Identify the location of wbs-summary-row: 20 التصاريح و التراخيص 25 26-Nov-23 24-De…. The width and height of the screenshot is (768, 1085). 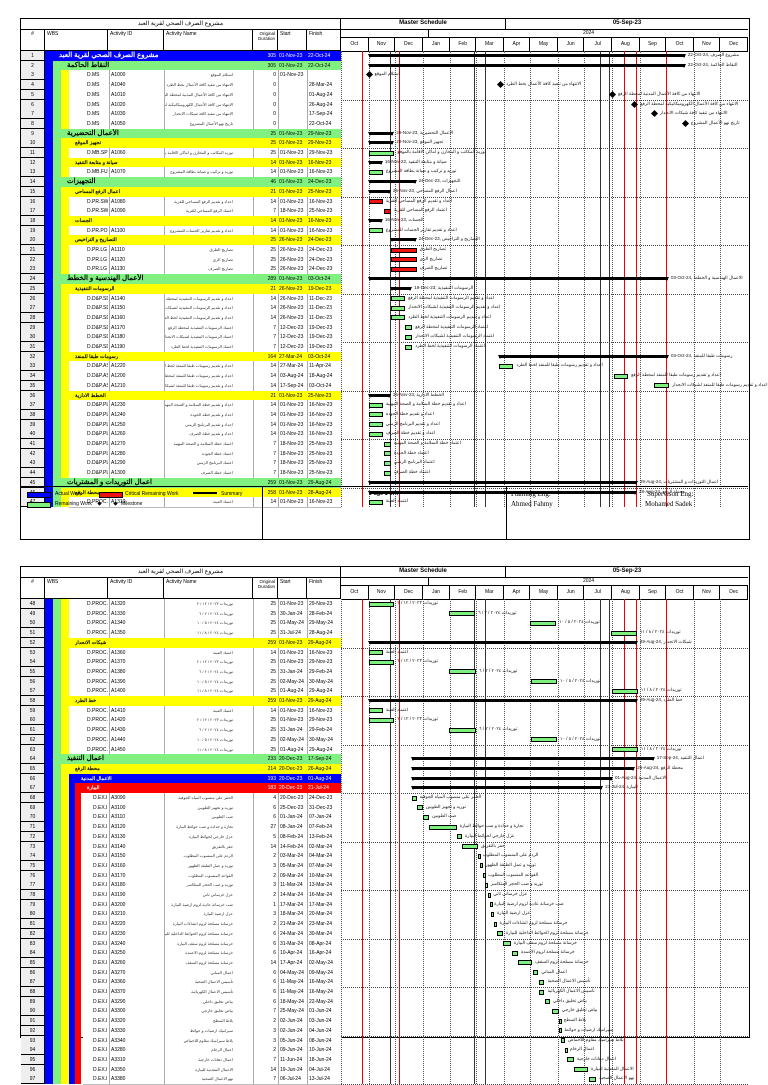
(181, 240).